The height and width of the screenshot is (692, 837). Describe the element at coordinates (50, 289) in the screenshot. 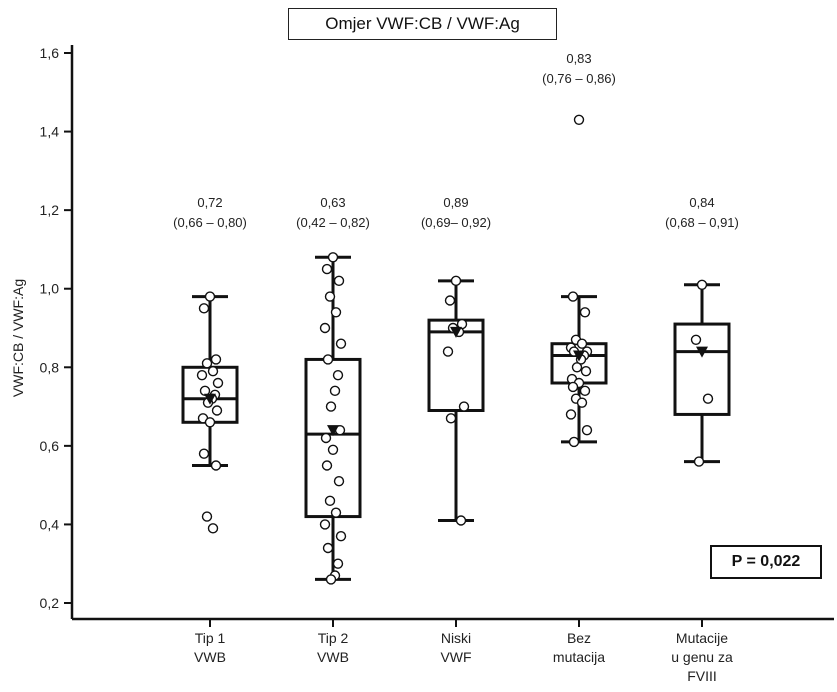

I see `y-tick-label: 1,0` at that location.